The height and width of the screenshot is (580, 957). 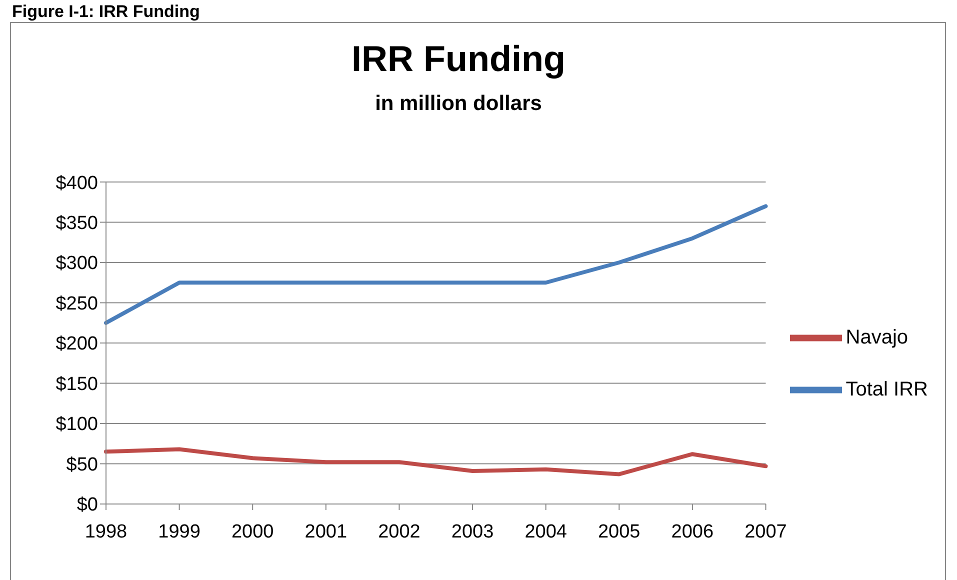 What do you see at coordinates (619, 531) in the screenshot?
I see `x-tick-label: 2005` at bounding box center [619, 531].